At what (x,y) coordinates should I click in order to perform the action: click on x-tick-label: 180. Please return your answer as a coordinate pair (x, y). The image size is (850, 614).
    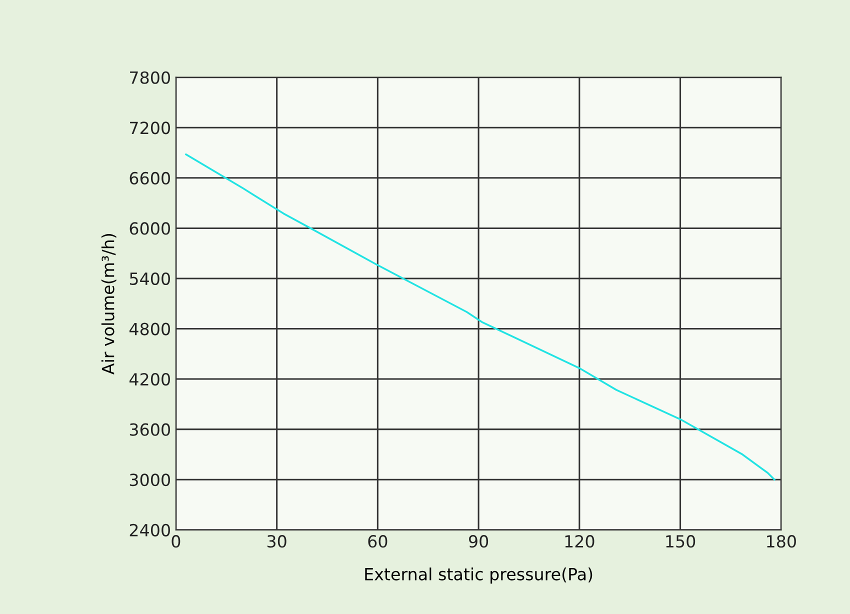
    Looking at the image, I should click on (781, 541).